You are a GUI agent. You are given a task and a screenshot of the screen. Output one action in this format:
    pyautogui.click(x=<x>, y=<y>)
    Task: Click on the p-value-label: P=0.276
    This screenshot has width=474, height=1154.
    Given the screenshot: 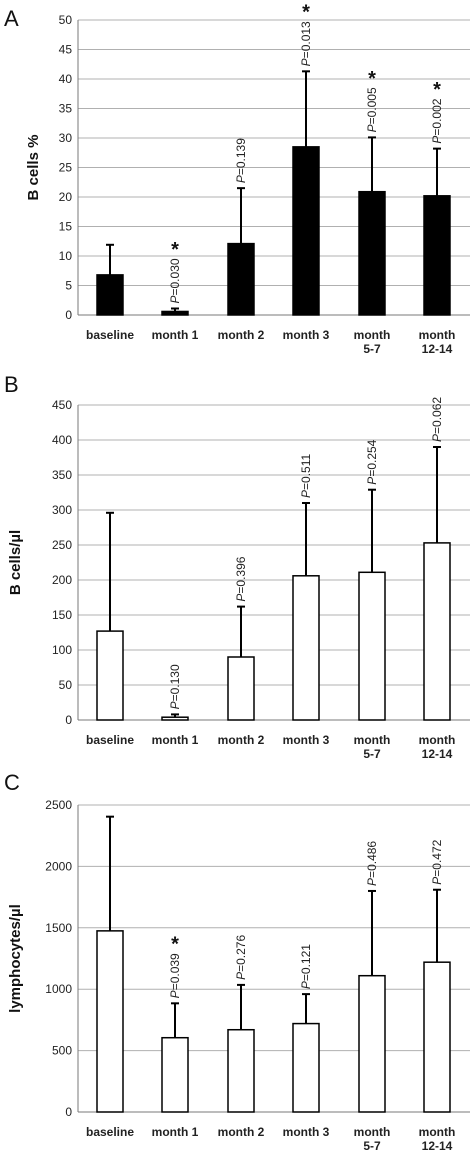 What is the action you would take?
    pyautogui.click(x=241, y=957)
    